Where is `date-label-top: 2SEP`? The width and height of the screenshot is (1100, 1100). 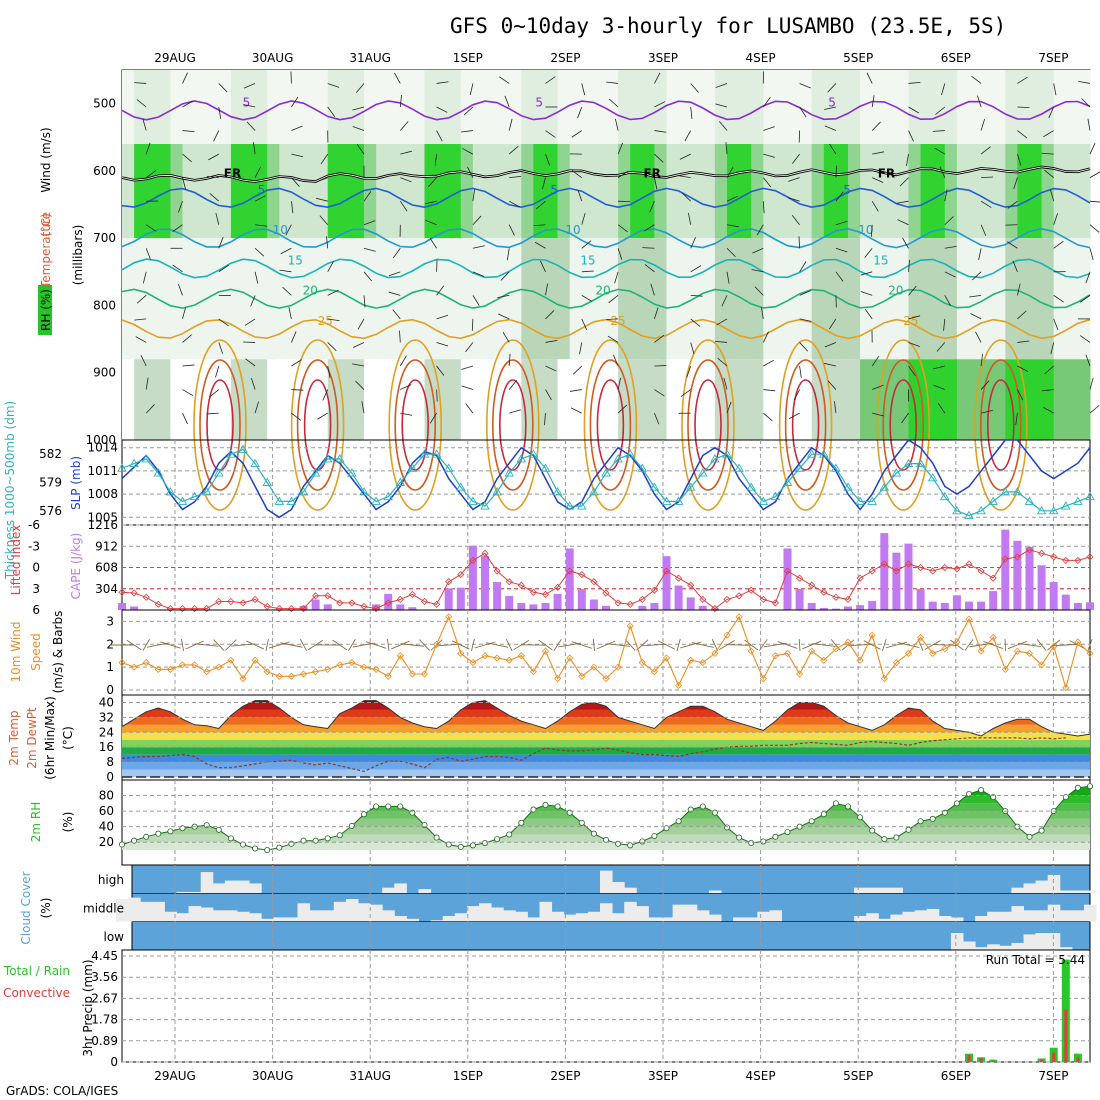
date-label-top: 2SEP is located at coordinates (565, 58).